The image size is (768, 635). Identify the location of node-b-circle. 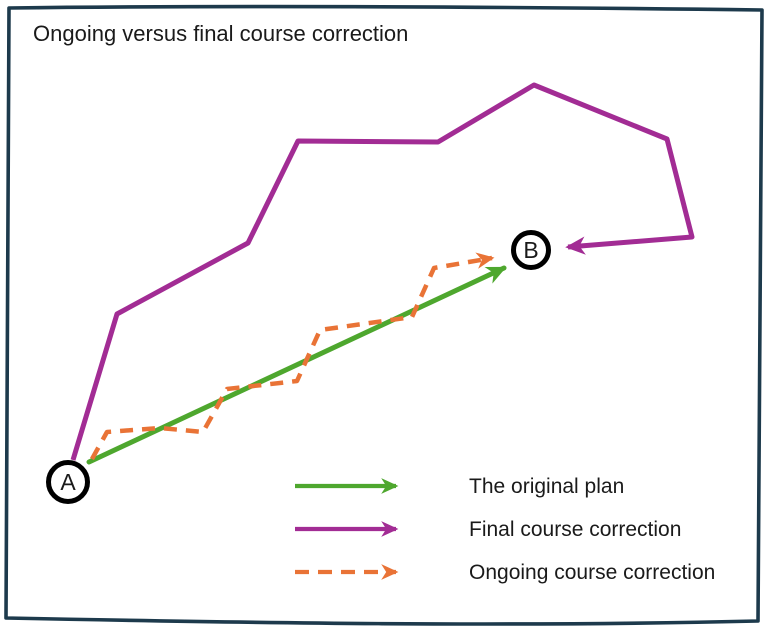
(531, 250).